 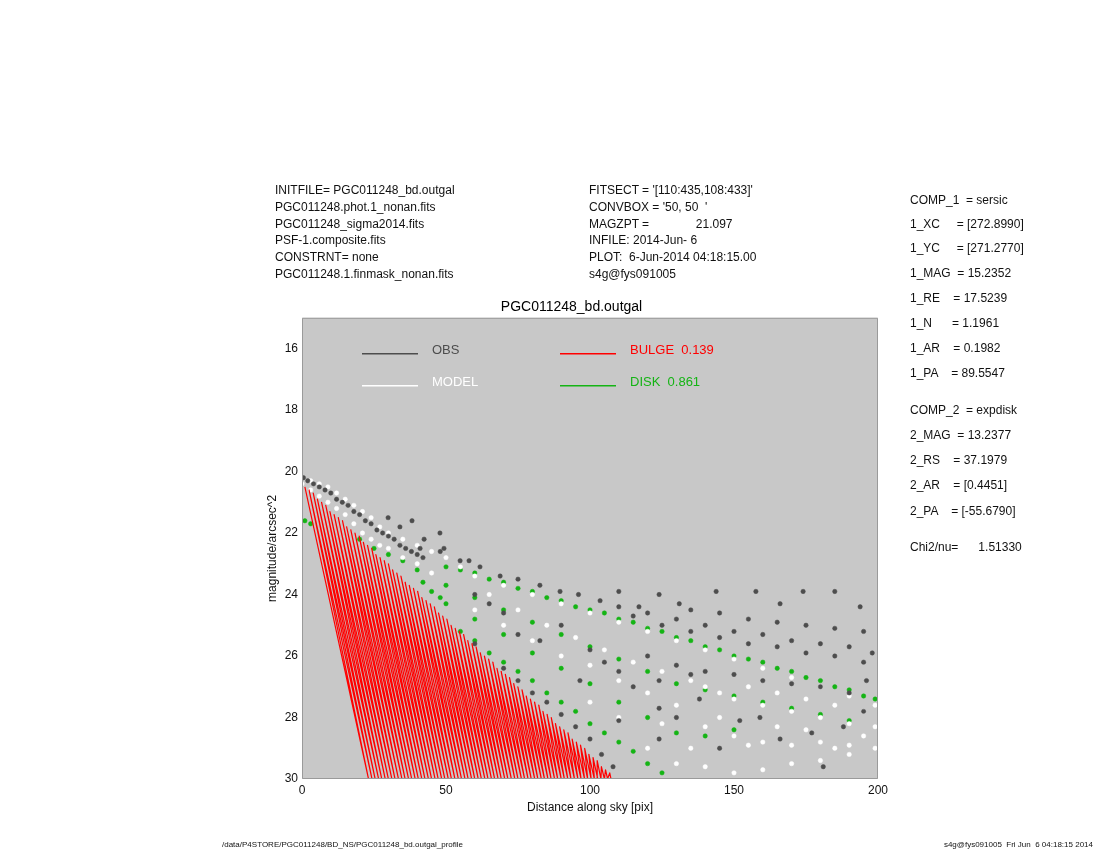 I want to click on text: PSF-1.composite.fits, so click(x=330, y=240).